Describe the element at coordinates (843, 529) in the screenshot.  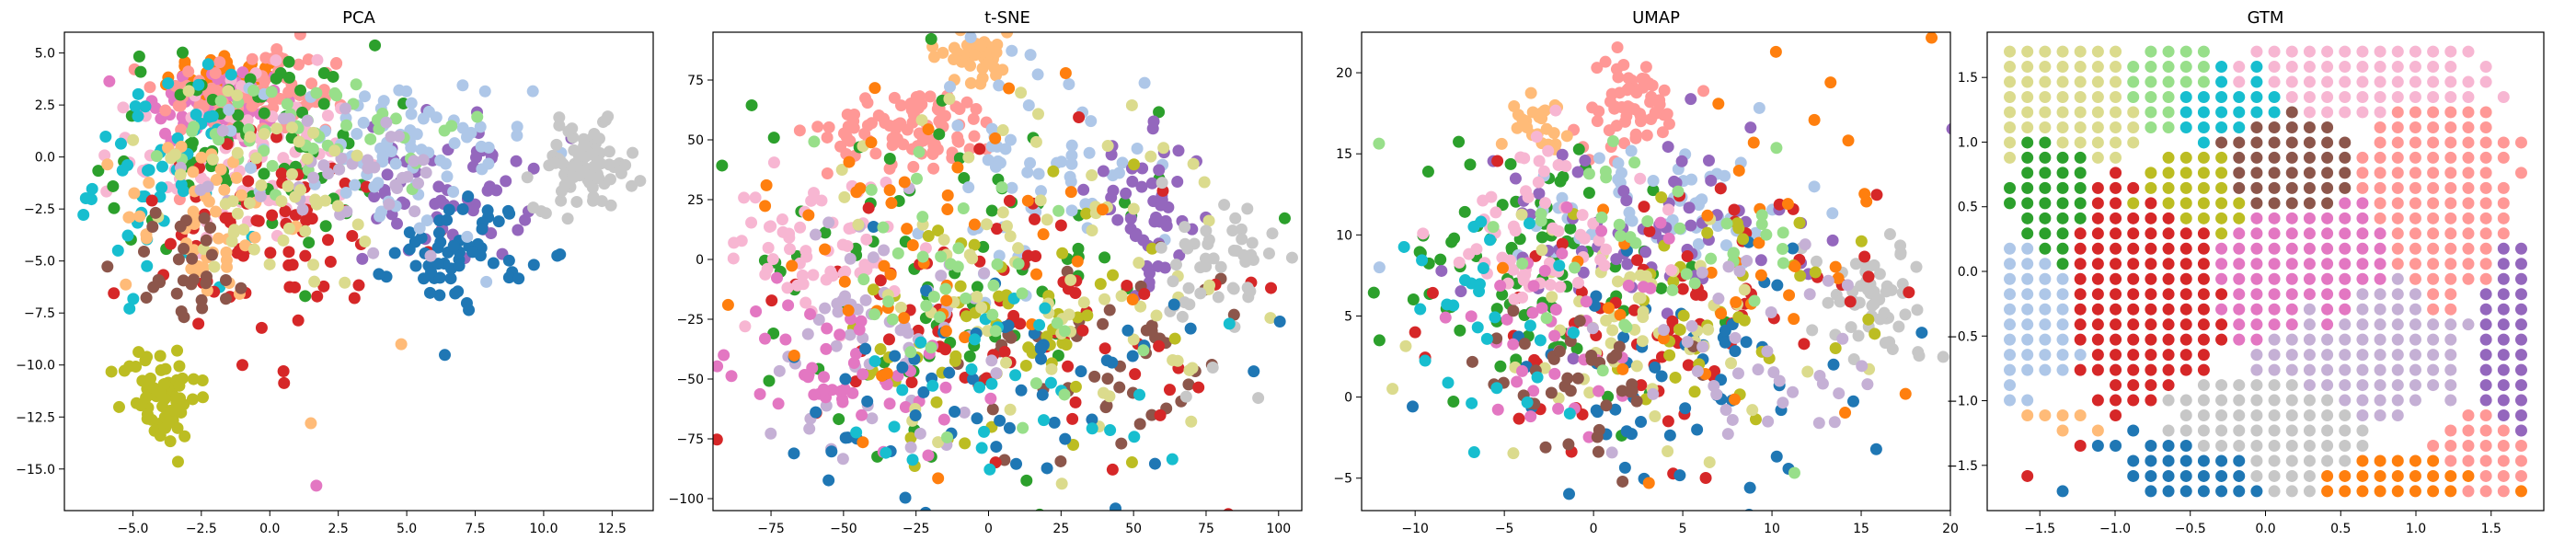
I see `tsne-xtick-label-1: −50` at that location.